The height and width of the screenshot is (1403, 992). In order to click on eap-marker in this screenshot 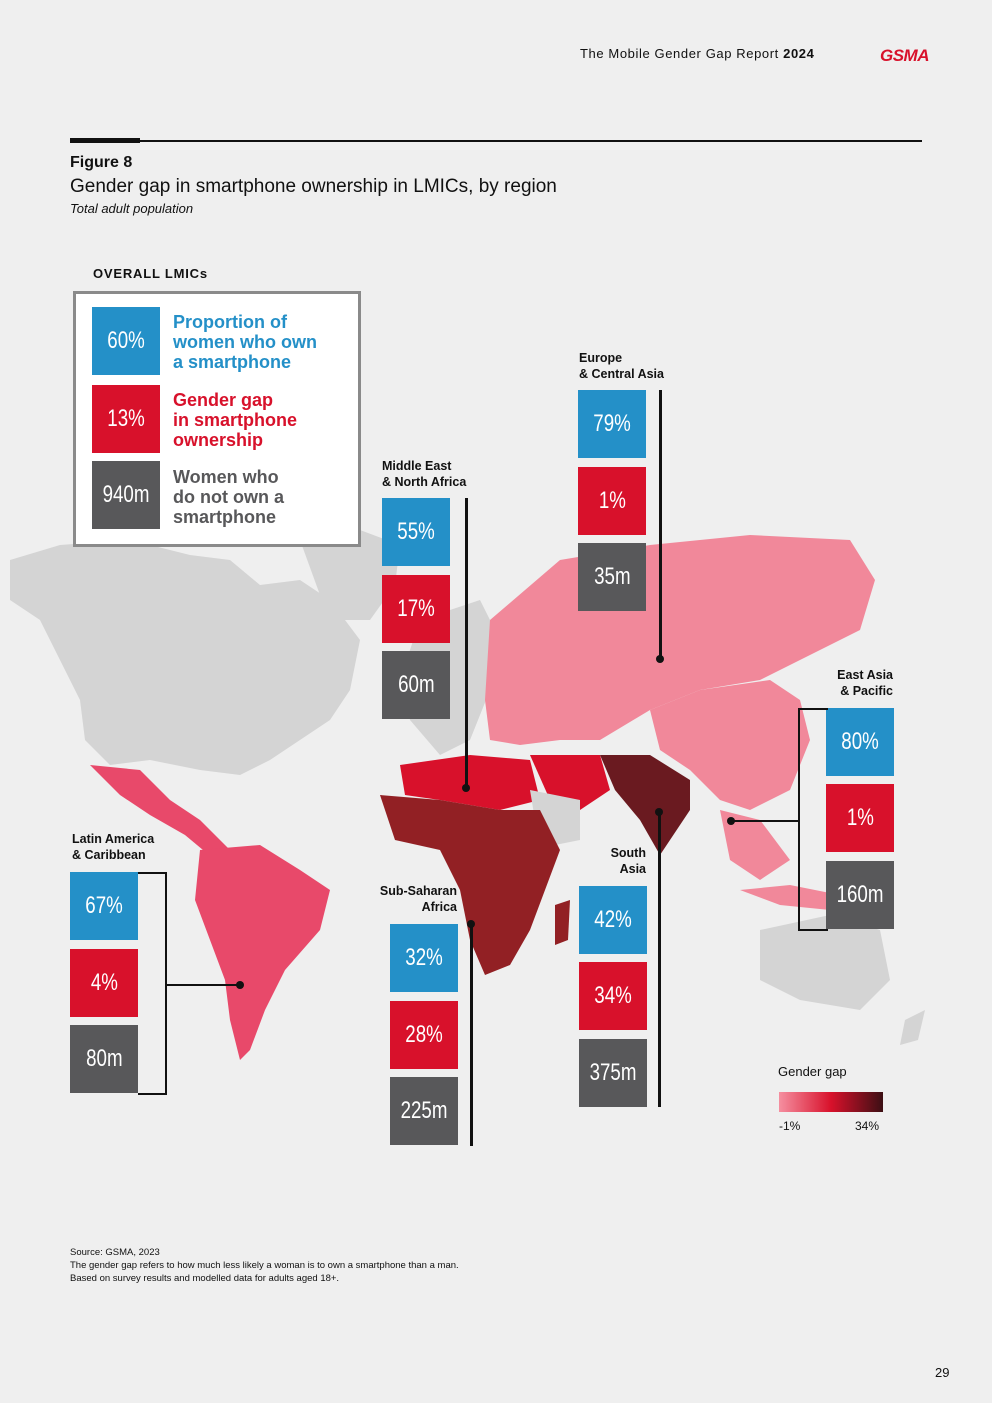, I will do `click(731, 821)`.